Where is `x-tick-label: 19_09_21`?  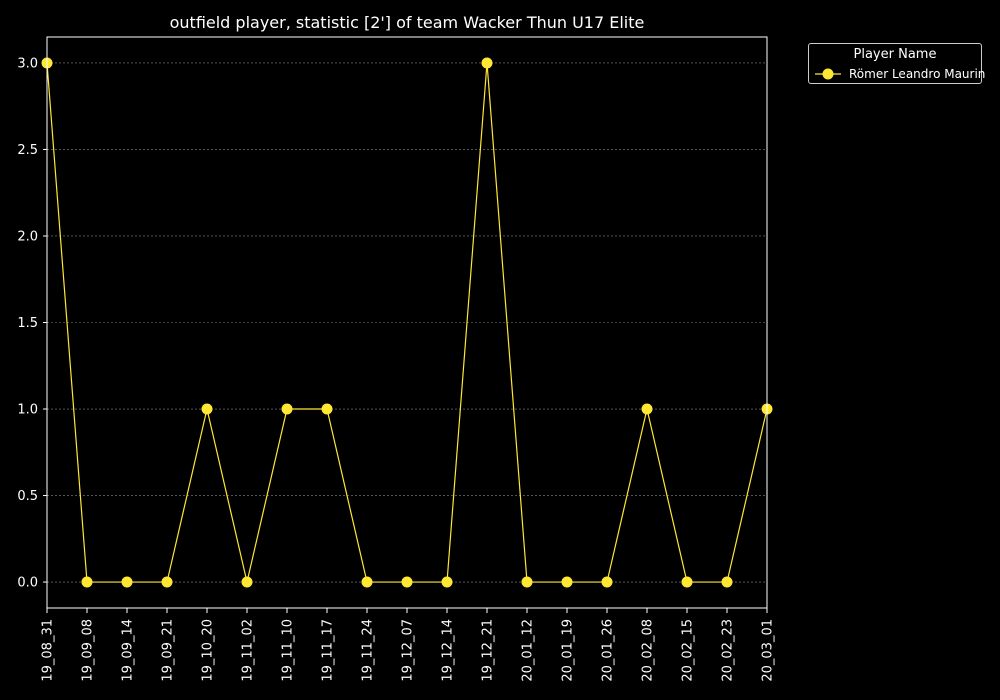 x-tick-label: 19_09_21 is located at coordinates (168, 650).